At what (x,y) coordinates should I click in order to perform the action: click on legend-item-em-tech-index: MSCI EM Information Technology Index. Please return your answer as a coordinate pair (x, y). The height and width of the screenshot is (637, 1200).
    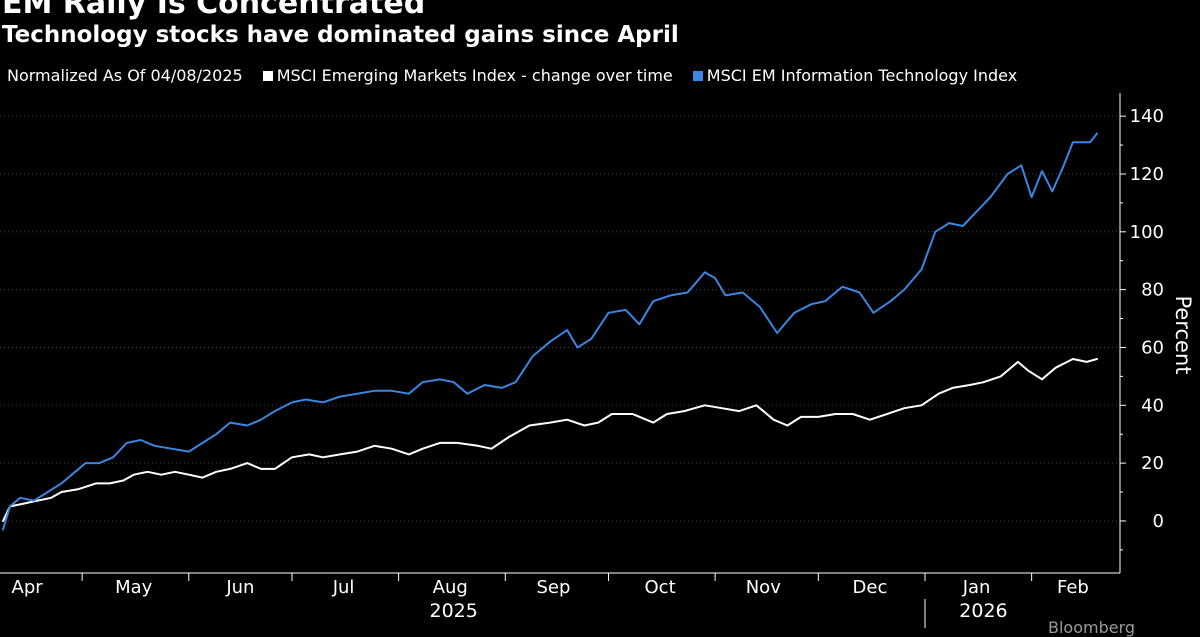
    Looking at the image, I should click on (855, 75).